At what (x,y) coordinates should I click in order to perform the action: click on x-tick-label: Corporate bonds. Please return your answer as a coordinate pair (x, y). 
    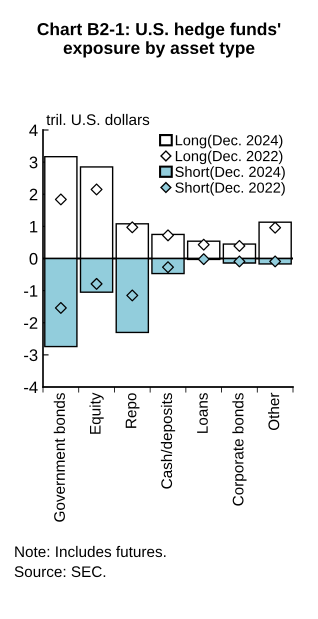
    Looking at the image, I should click on (239, 449).